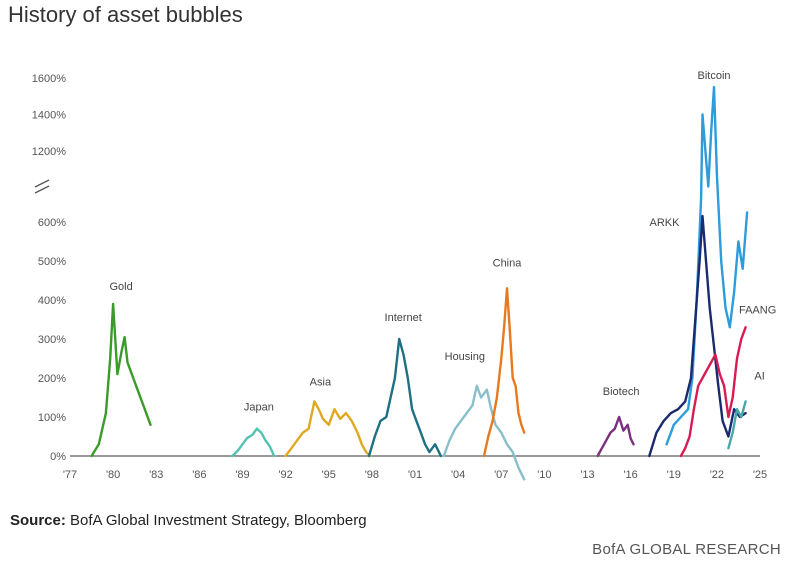  What do you see at coordinates (242, 475) in the screenshot?
I see `x-tick-label: '89` at bounding box center [242, 475].